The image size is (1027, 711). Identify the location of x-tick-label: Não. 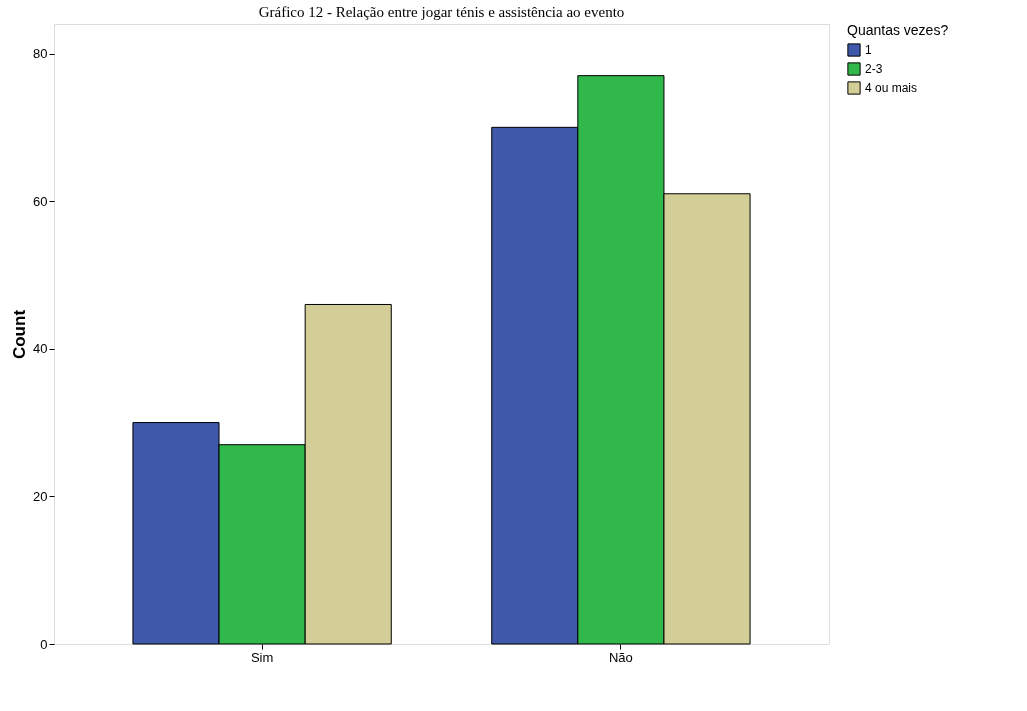
(620, 657).